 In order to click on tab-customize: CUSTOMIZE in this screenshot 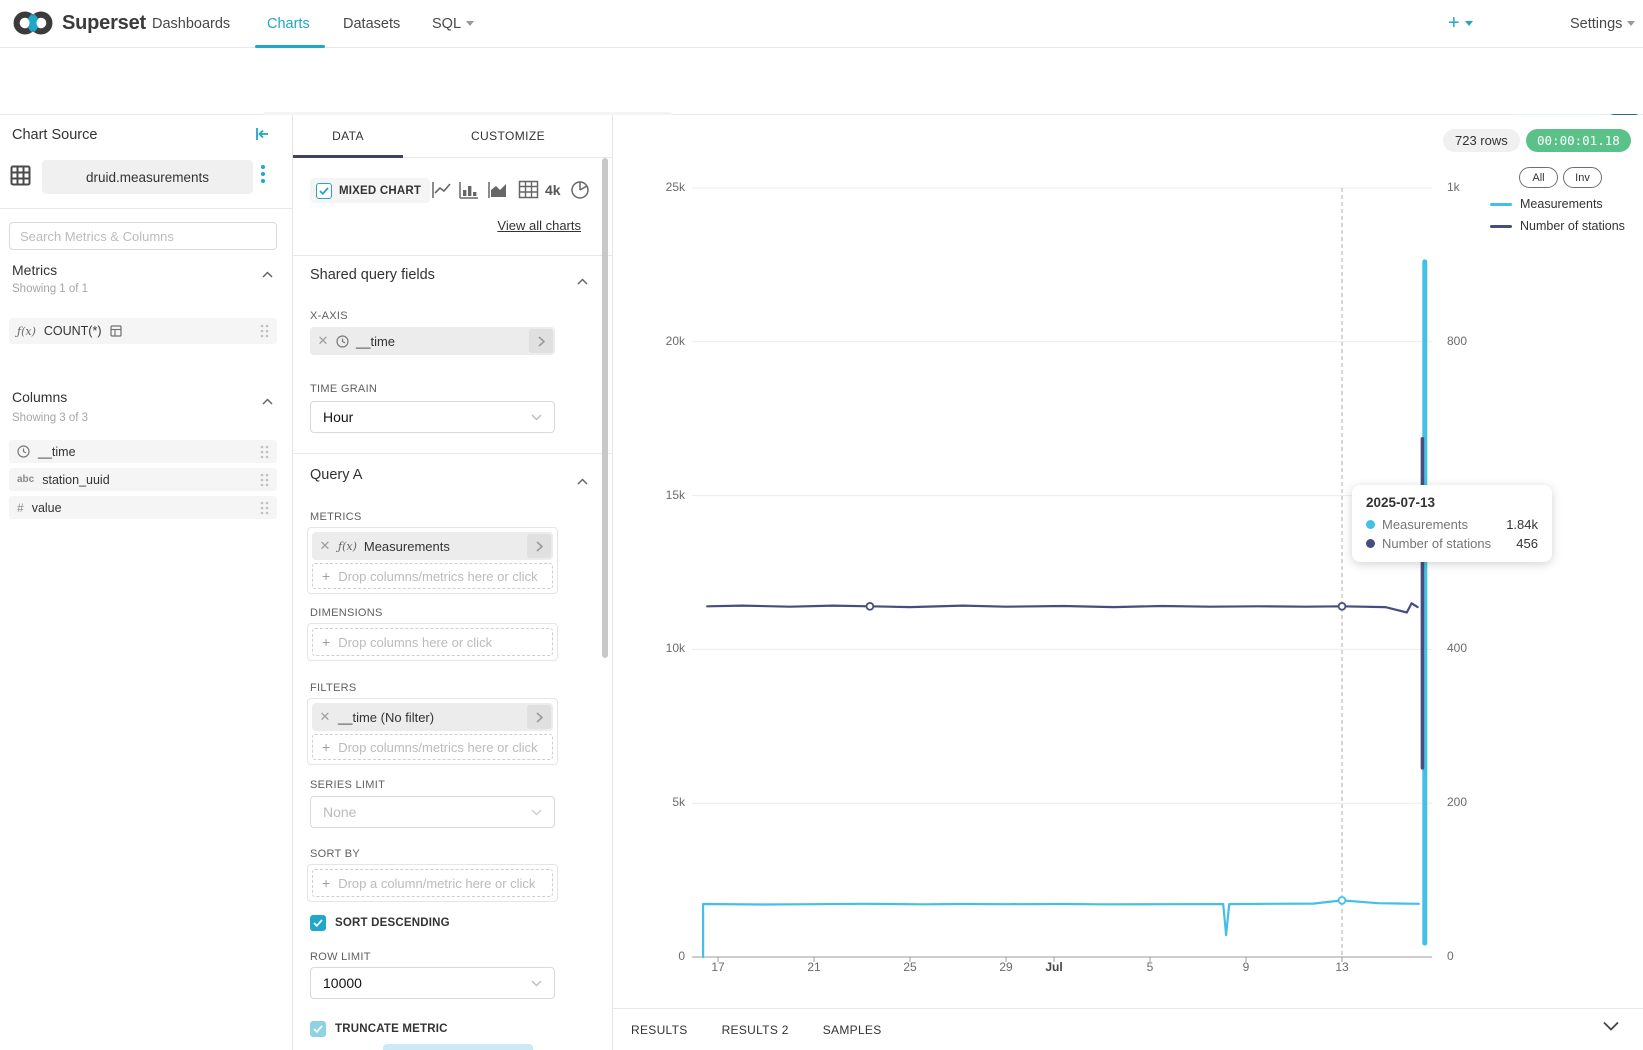, I will do `click(508, 136)`.